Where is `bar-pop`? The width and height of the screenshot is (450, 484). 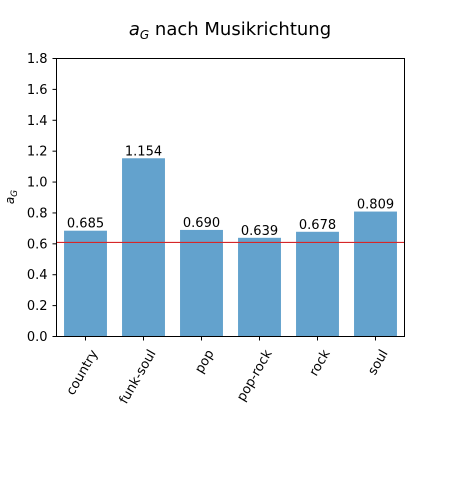 bar-pop is located at coordinates (201, 283).